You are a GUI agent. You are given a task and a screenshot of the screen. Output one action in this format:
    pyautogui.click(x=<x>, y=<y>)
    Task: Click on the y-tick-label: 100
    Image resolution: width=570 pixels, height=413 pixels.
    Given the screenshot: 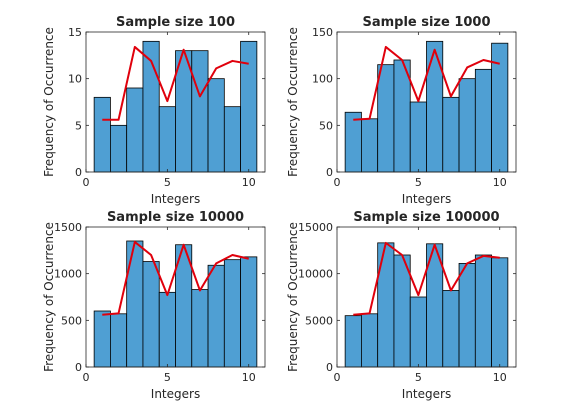 What is the action you would take?
    pyautogui.click(x=322, y=79)
    